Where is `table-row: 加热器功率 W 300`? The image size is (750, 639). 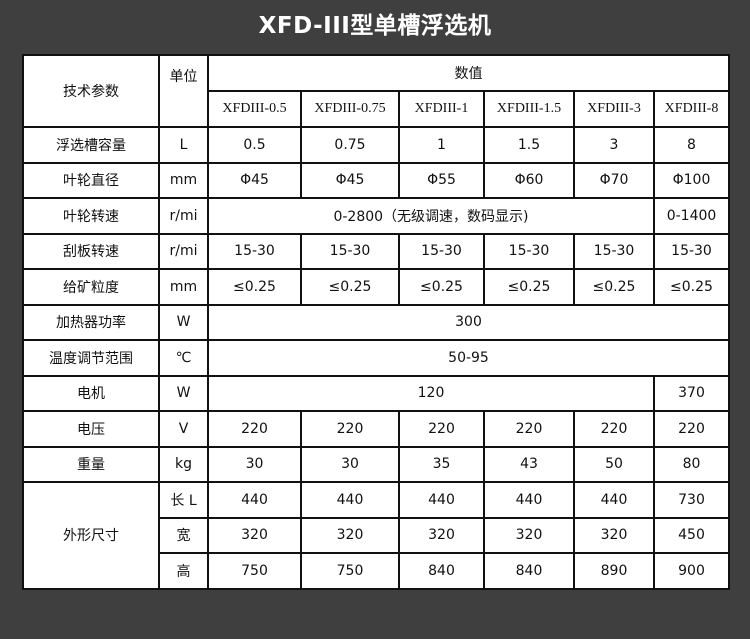
table-row: 加热器功率 W 300 is located at coordinates (376, 322).